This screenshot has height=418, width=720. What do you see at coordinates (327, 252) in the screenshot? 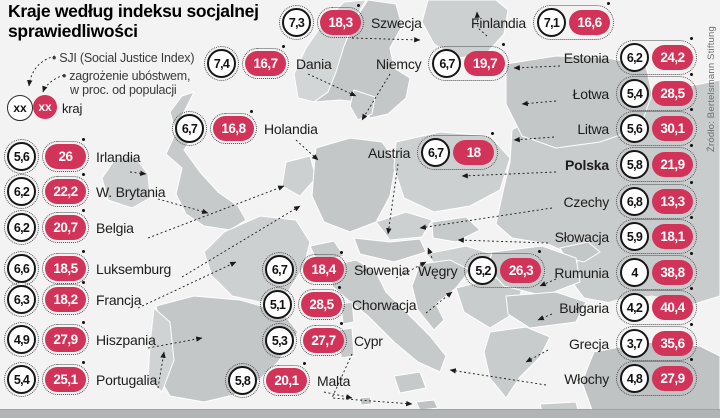
I see `land-switzerland` at bounding box center [327, 252].